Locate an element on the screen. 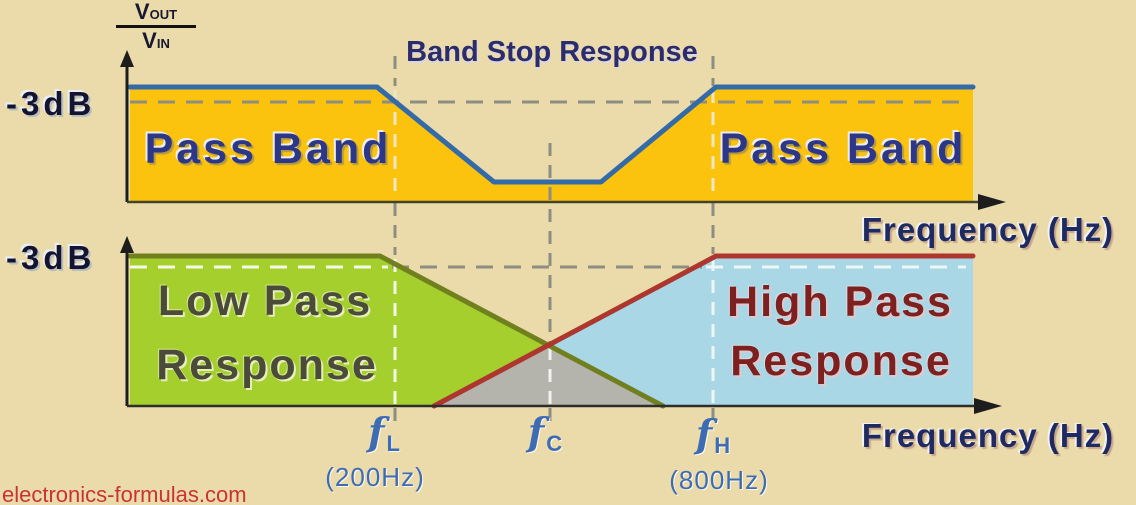  ratio-numerator: VOUT is located at coordinates (156, 12).